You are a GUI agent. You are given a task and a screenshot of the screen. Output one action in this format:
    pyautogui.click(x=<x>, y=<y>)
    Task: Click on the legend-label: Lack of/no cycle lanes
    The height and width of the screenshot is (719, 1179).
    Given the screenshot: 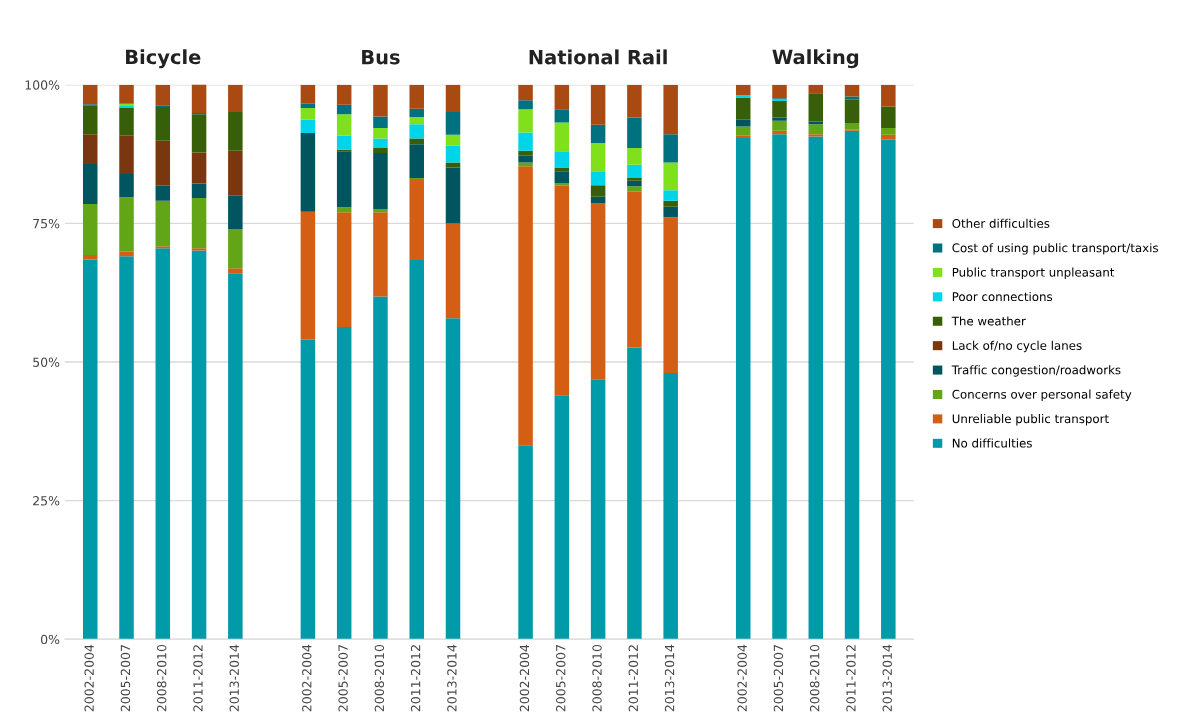 What is the action you would take?
    pyautogui.click(x=1017, y=346)
    